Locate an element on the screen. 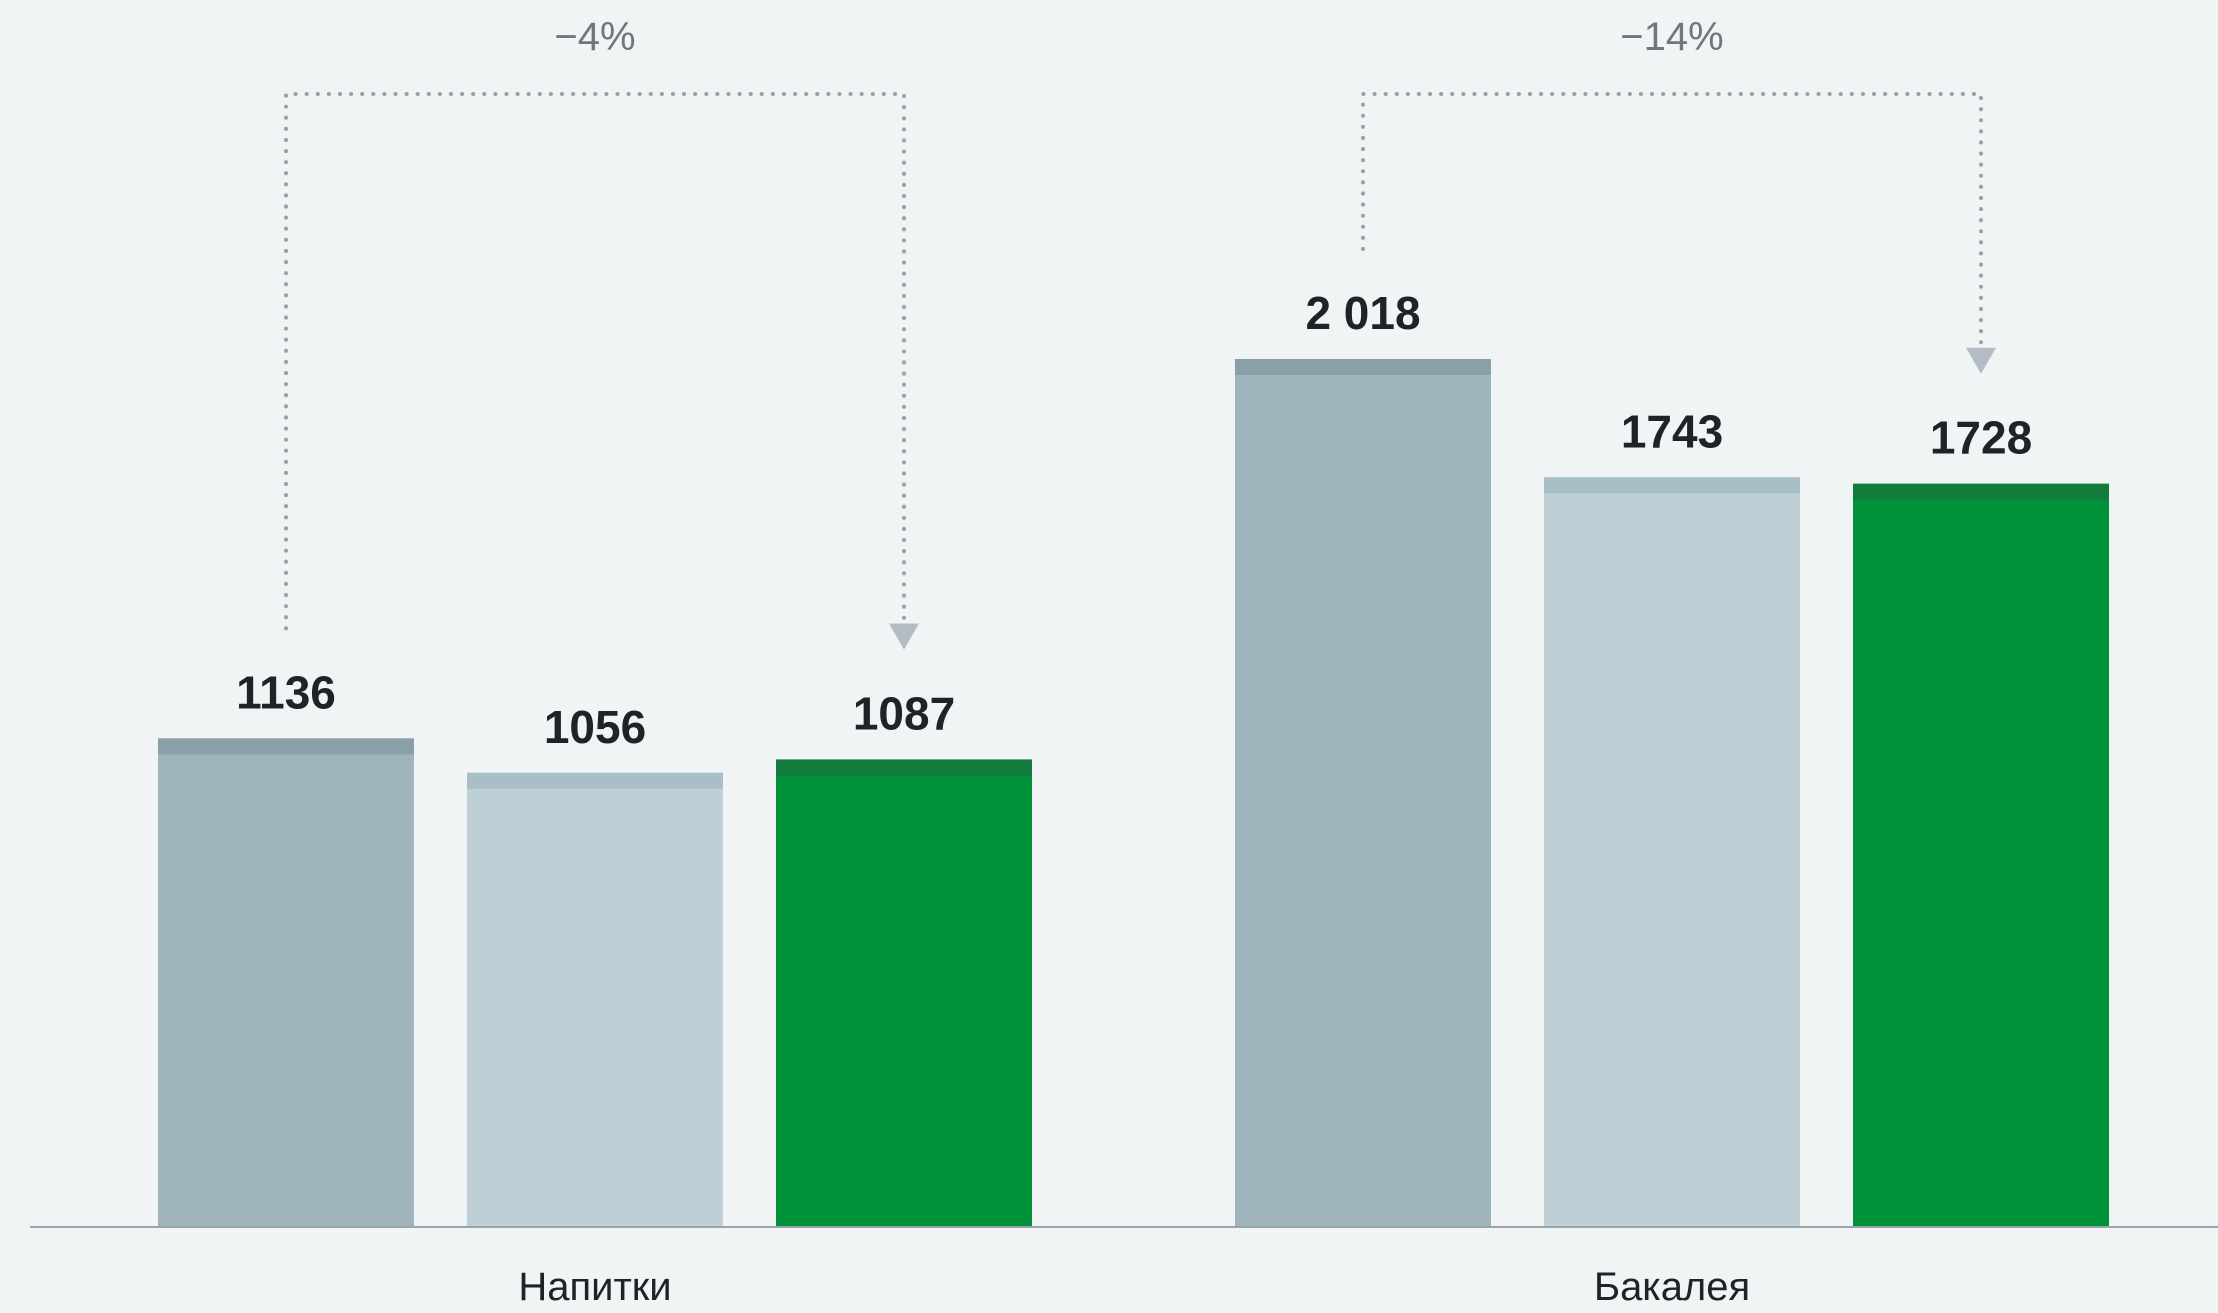 This screenshot has height=1313, width=2218. value-label: 1743 is located at coordinates (1672, 431).